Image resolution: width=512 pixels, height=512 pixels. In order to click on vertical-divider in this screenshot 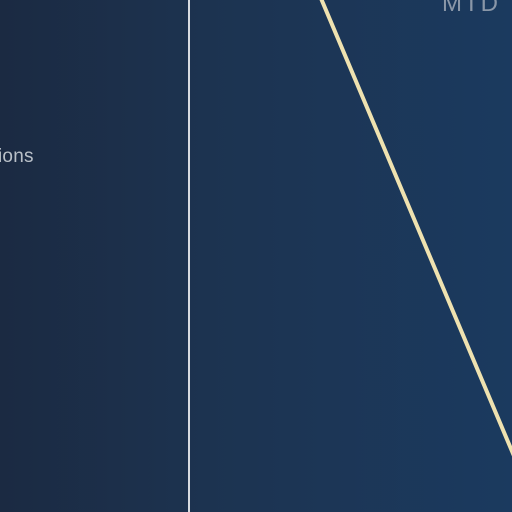, I will do `click(189, 256)`.